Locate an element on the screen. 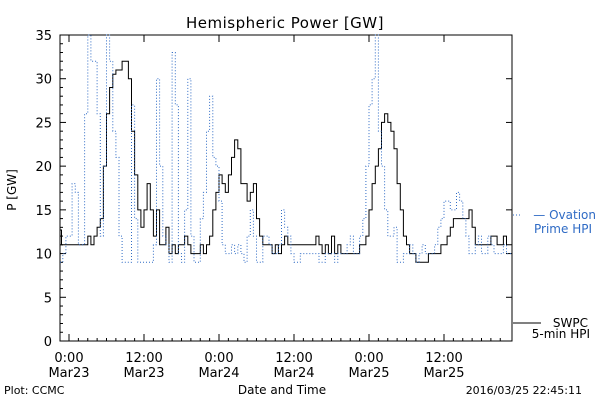 The width and height of the screenshot is (600, 400). legend-swpc-line2: 5-min HPI is located at coordinates (561, 334).